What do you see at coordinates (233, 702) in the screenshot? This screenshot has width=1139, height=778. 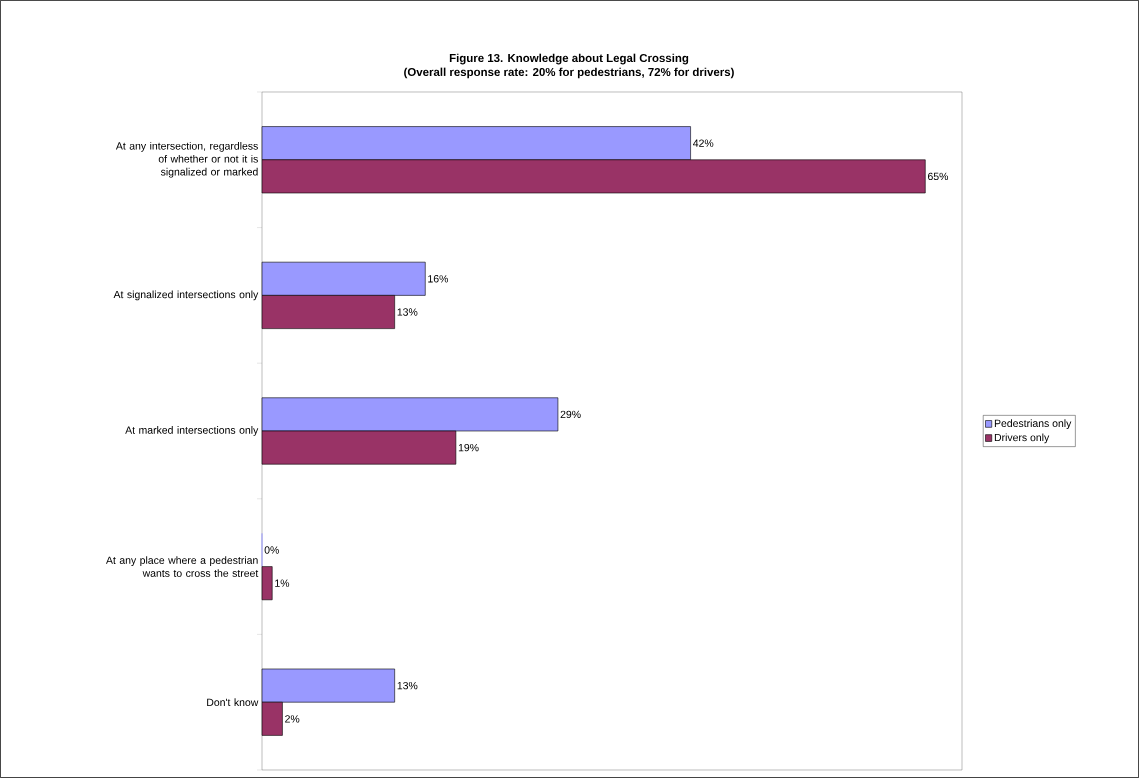 I see `y-tick-label: Don't know` at bounding box center [233, 702].